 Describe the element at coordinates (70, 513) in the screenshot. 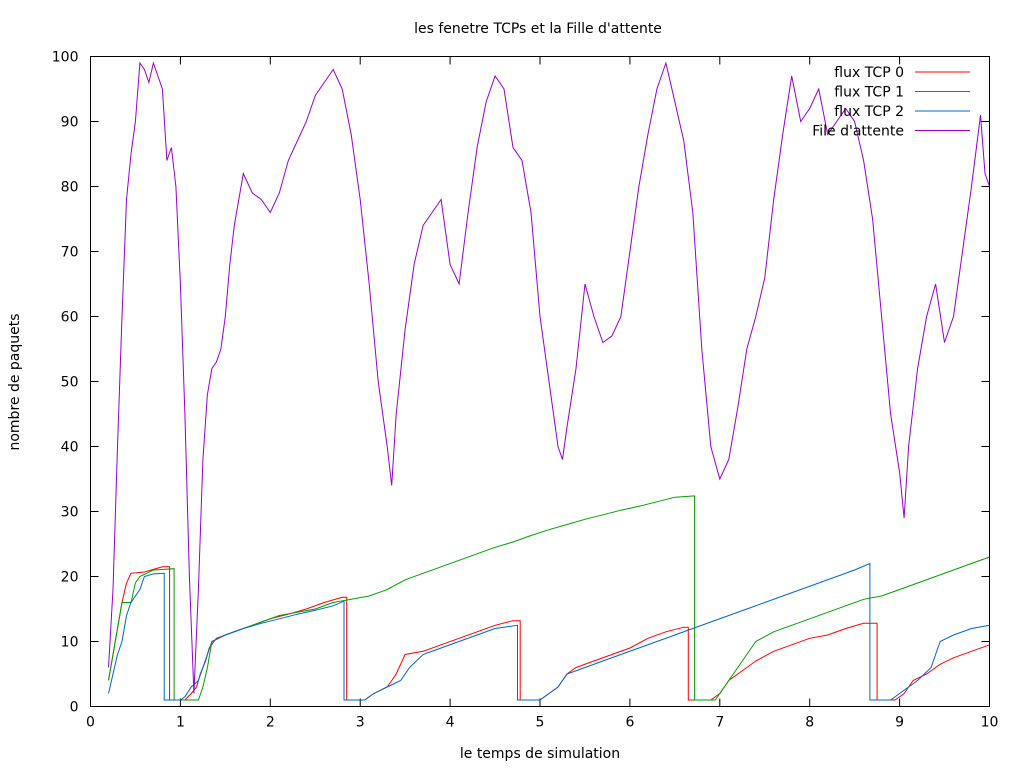

I see `y-tick-label: 30` at that location.